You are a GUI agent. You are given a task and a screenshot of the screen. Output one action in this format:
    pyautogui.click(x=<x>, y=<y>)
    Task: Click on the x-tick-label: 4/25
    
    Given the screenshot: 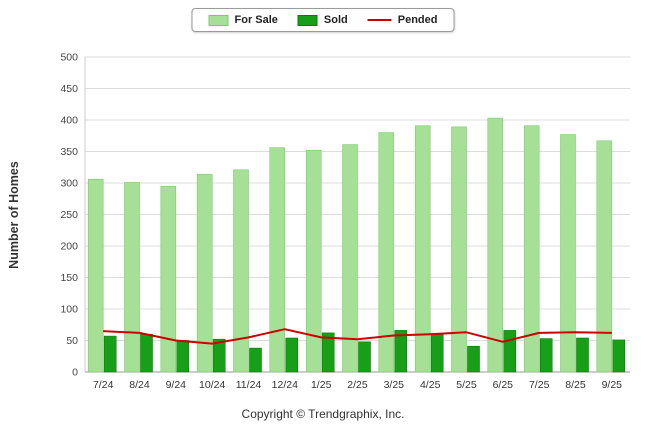 What is the action you would take?
    pyautogui.click(x=430, y=385)
    